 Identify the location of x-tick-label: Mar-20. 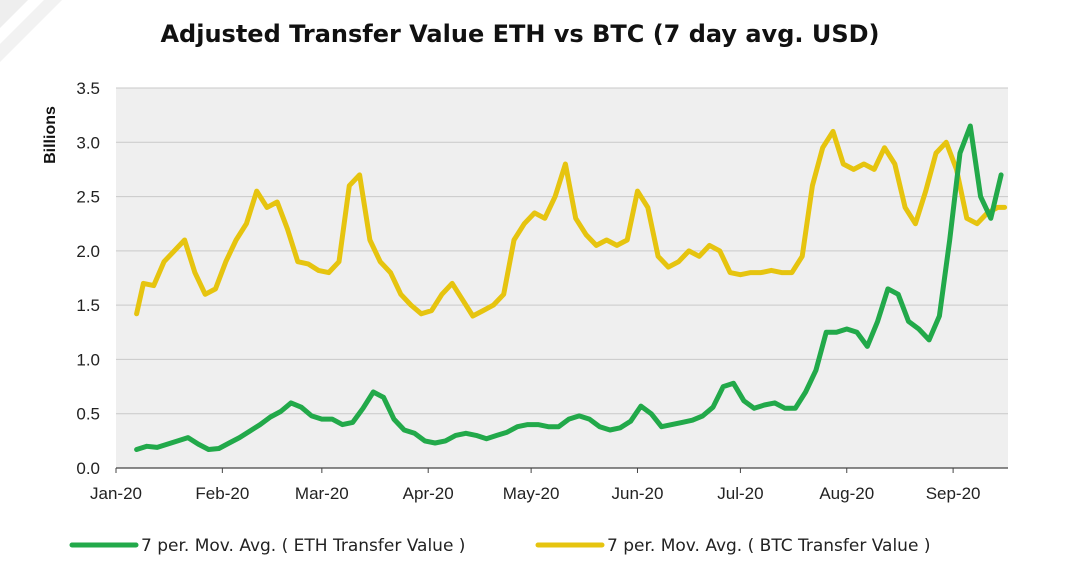
(322, 493).